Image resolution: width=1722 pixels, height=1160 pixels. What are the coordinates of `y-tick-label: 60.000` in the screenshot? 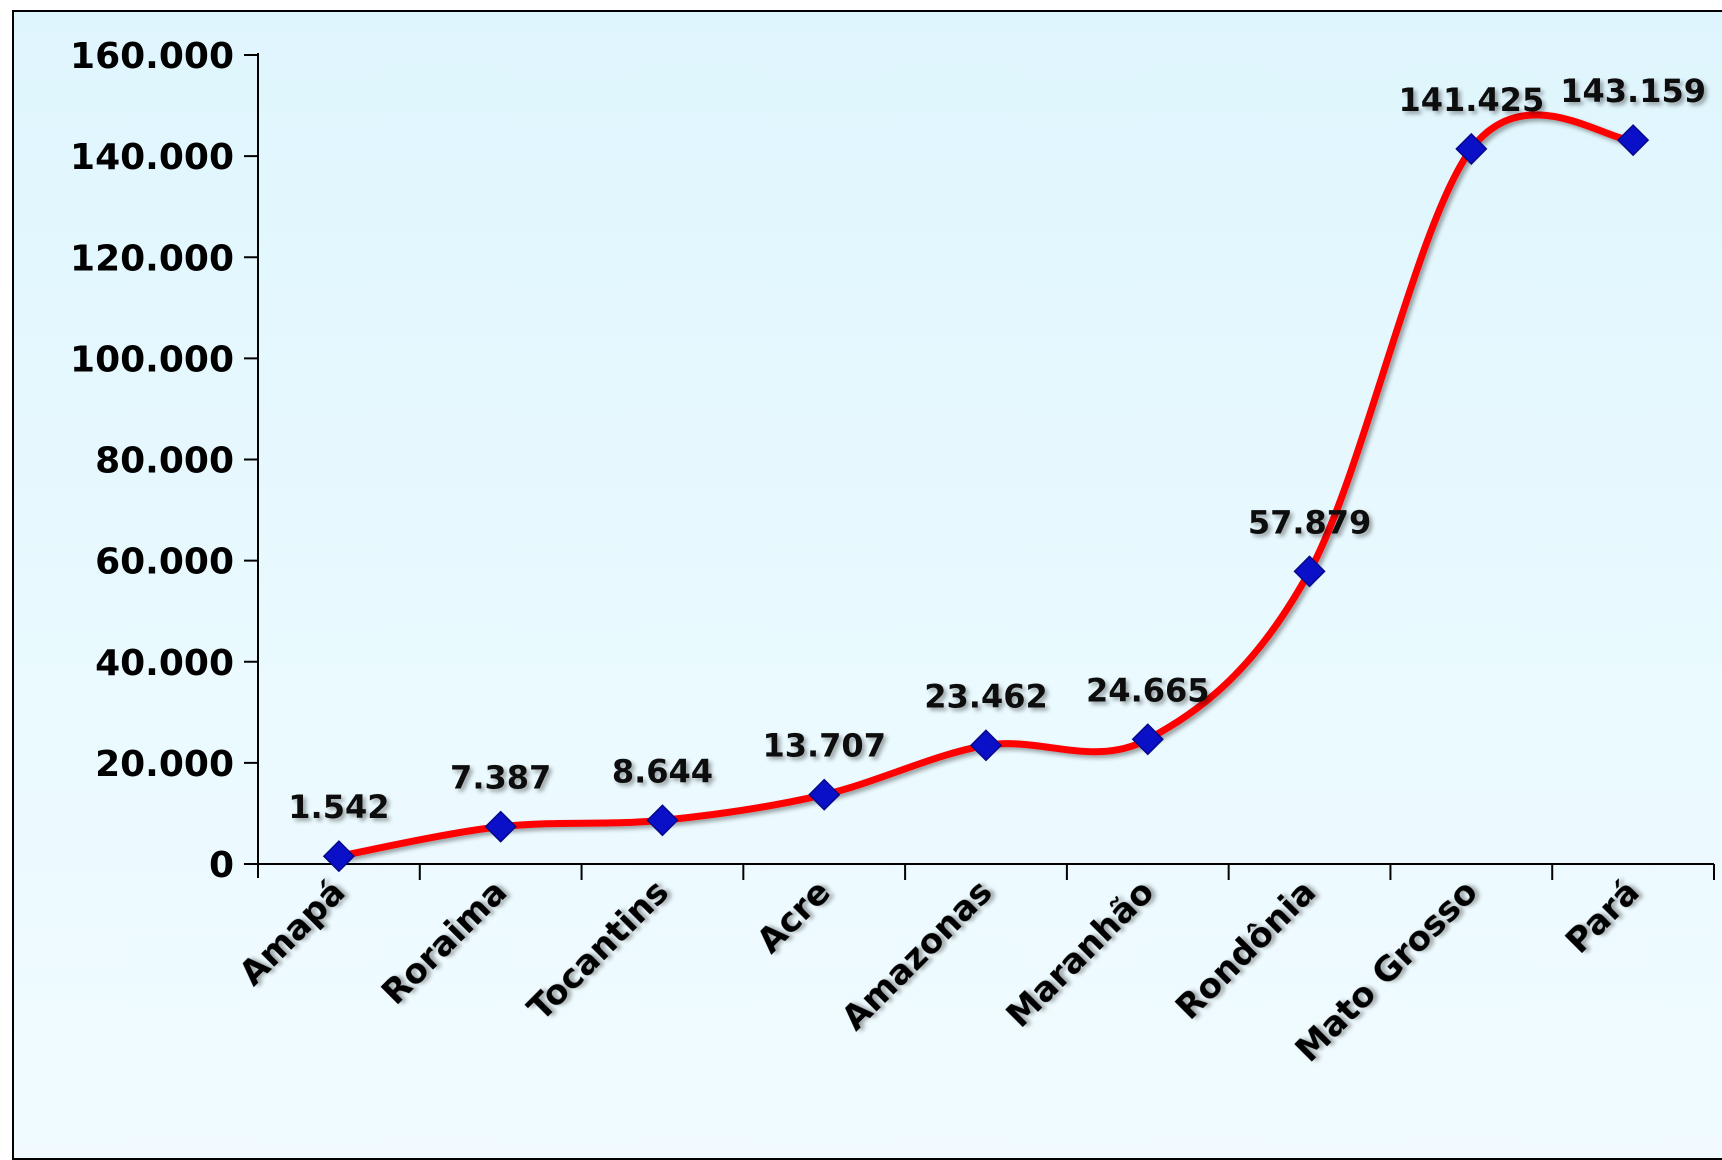 It's located at (164, 562).